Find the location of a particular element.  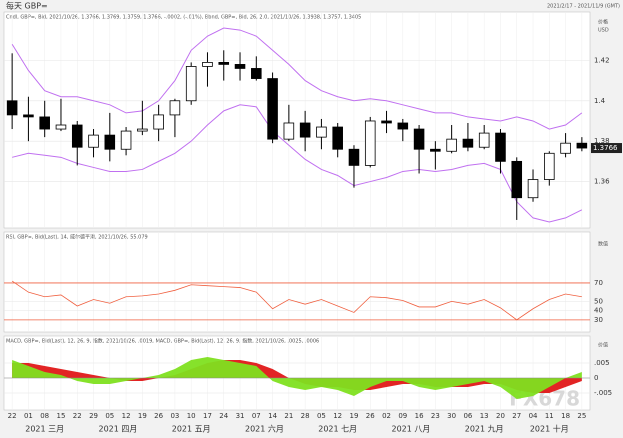

month-label: 2021 八月 is located at coordinates (410, 429).